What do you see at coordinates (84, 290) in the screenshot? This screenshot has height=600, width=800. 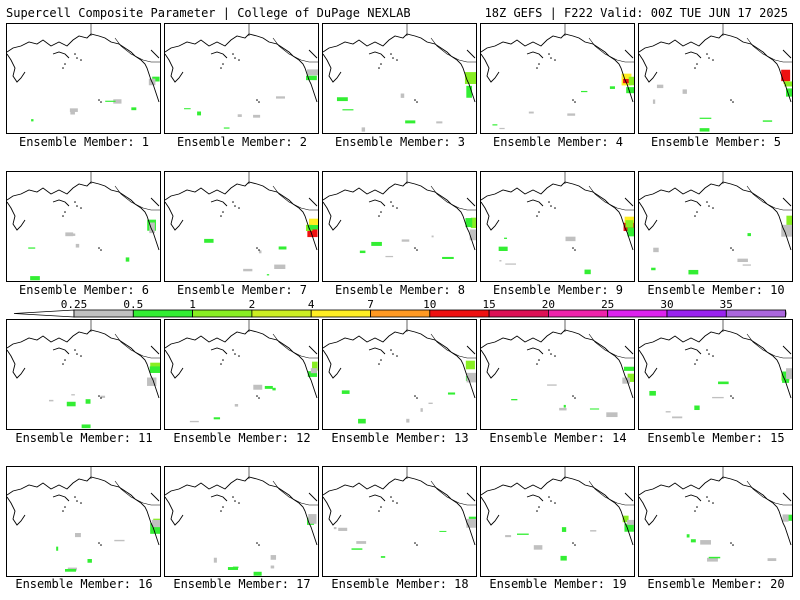 I see `member-label: Ensemble Member: 6` at bounding box center [84, 290].